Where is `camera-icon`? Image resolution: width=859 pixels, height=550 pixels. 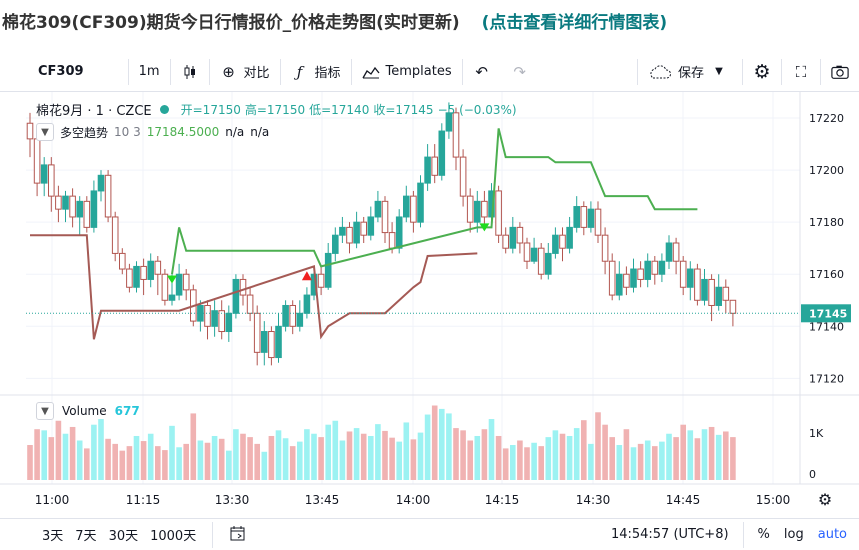 camera-icon is located at coordinates (840, 72).